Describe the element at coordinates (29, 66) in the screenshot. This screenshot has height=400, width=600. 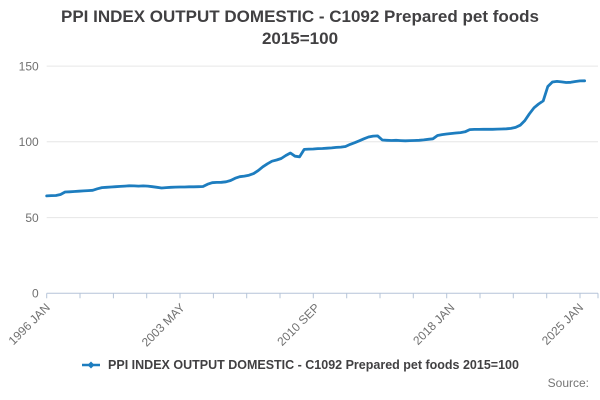
I see `svg-text: 150` at that location.